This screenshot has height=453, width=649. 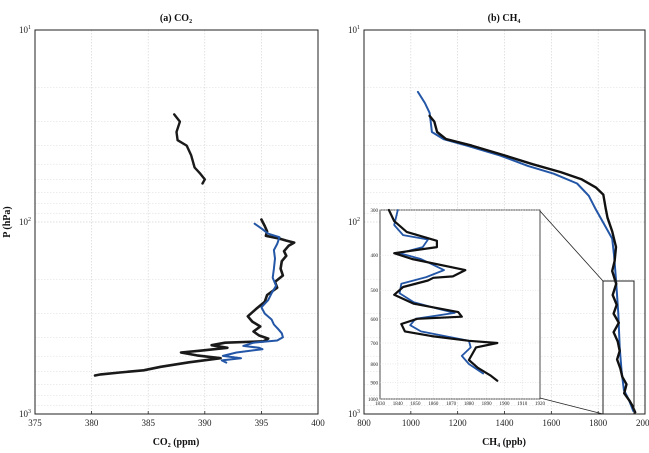 What do you see at coordinates (176, 443) in the screenshot?
I see `co2-x-axis-label: CO2 (ppm)` at bounding box center [176, 443].